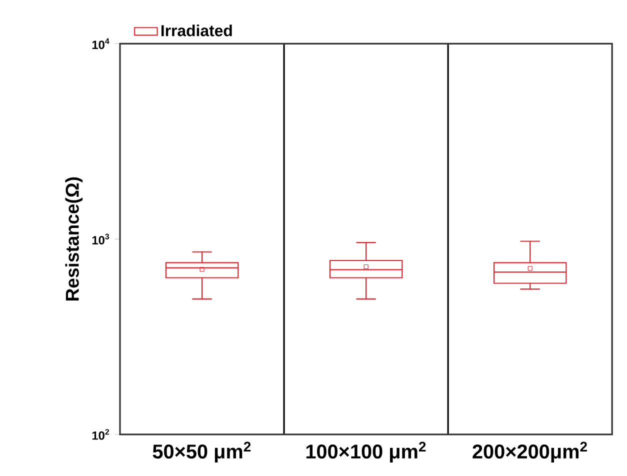  Describe the element at coordinates (529, 452) in the screenshot. I see `x-tick-label: 200×200μm$^{2}$` at that location.